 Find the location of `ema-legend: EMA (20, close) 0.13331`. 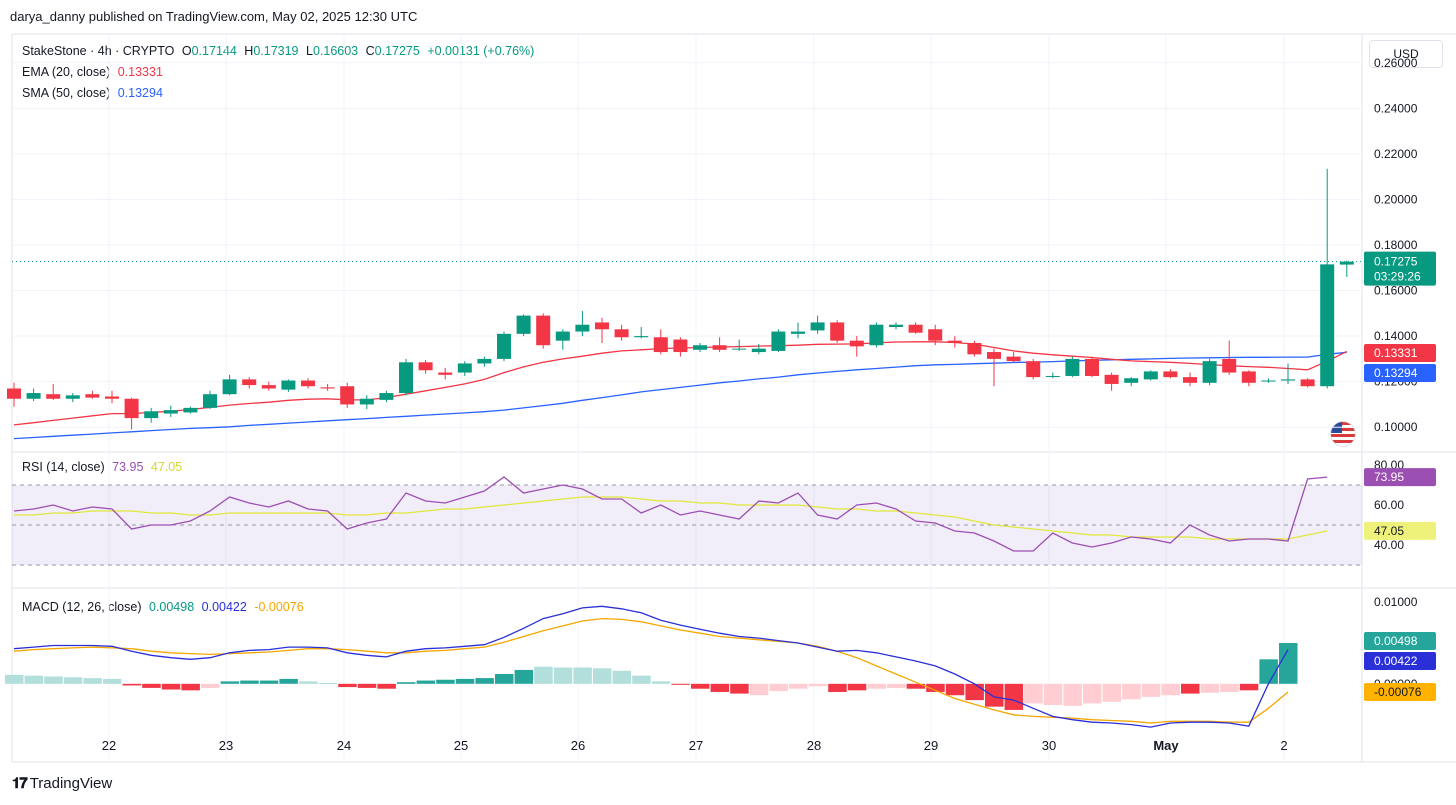

ema-legend: EMA (20, close) 0.13331 is located at coordinates (94, 72).